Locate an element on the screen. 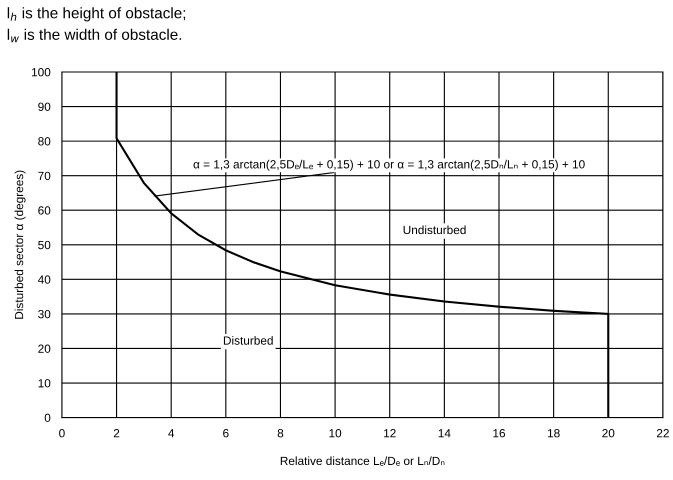  x-tick-label: 14 is located at coordinates (444, 433).